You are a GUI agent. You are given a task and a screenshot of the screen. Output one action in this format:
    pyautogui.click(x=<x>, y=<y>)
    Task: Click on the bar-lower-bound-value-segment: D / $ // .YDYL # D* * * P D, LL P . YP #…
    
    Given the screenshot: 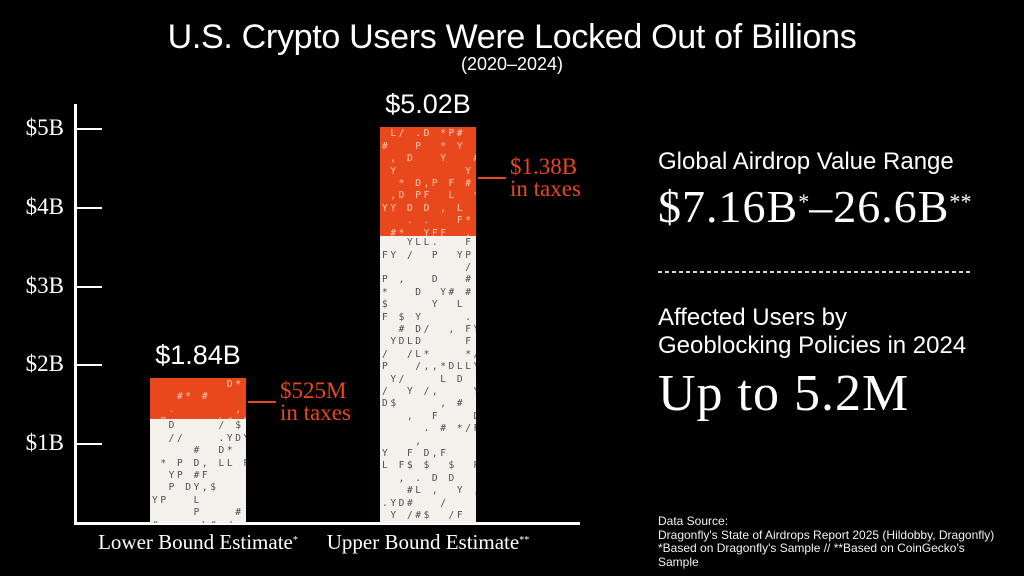 What is the action you would take?
    pyautogui.click(x=198, y=471)
    